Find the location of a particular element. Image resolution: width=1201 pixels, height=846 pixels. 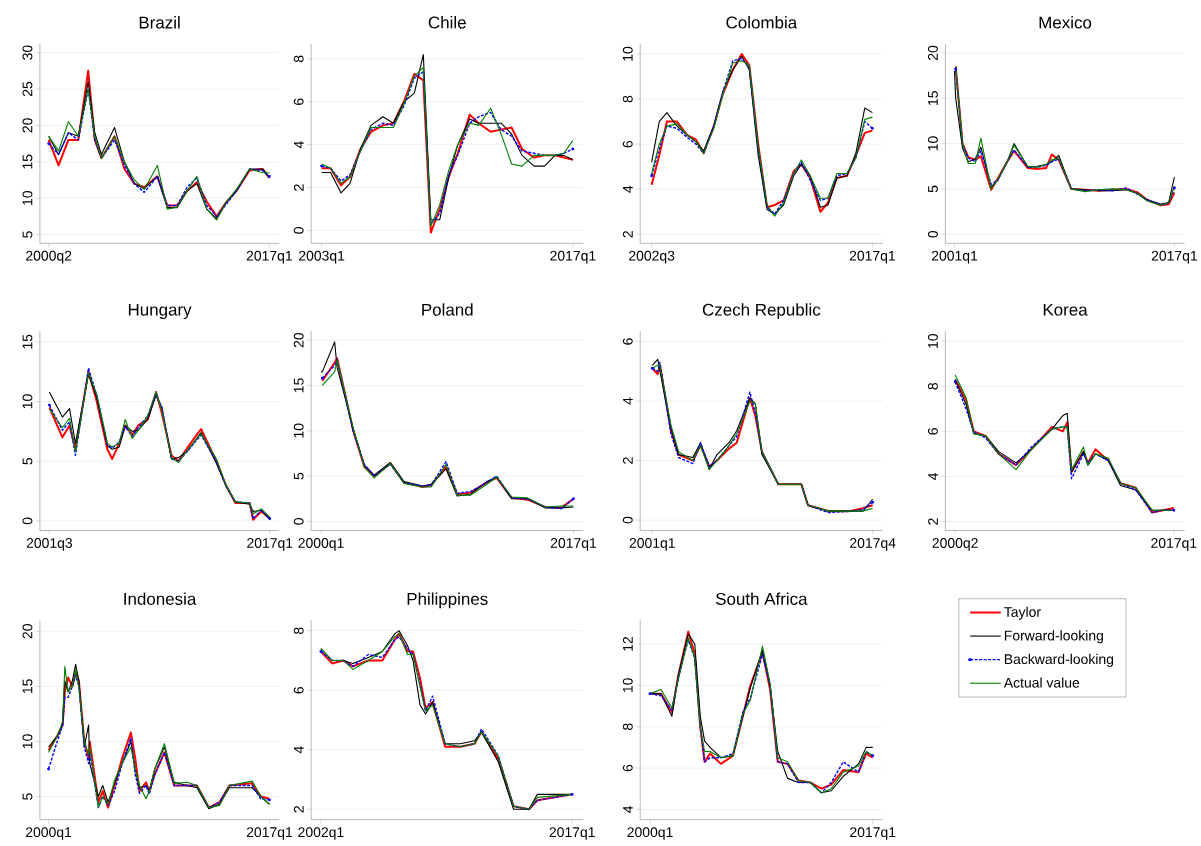

x-tick-label: 2002q1 is located at coordinates (321, 834).